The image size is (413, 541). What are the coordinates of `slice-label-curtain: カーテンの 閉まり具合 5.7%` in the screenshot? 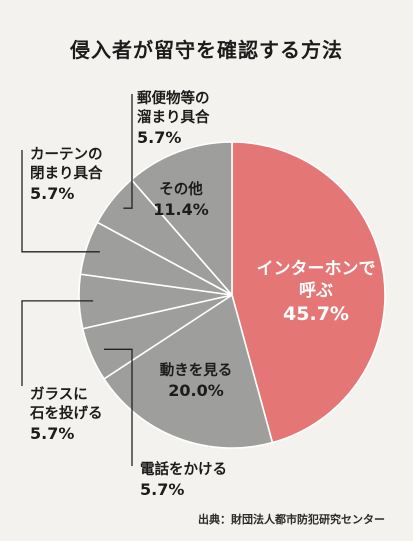 It's located at (66, 175).